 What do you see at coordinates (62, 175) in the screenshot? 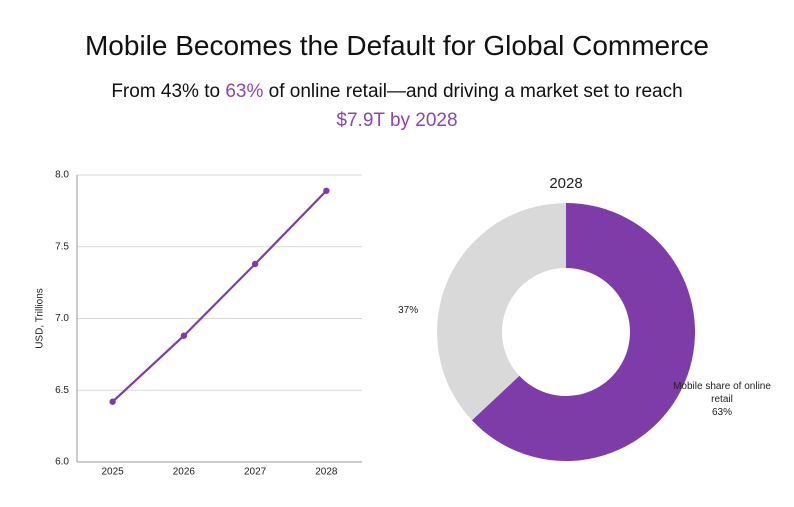
I see `y-tick-label: 8.0` at bounding box center [62, 175].